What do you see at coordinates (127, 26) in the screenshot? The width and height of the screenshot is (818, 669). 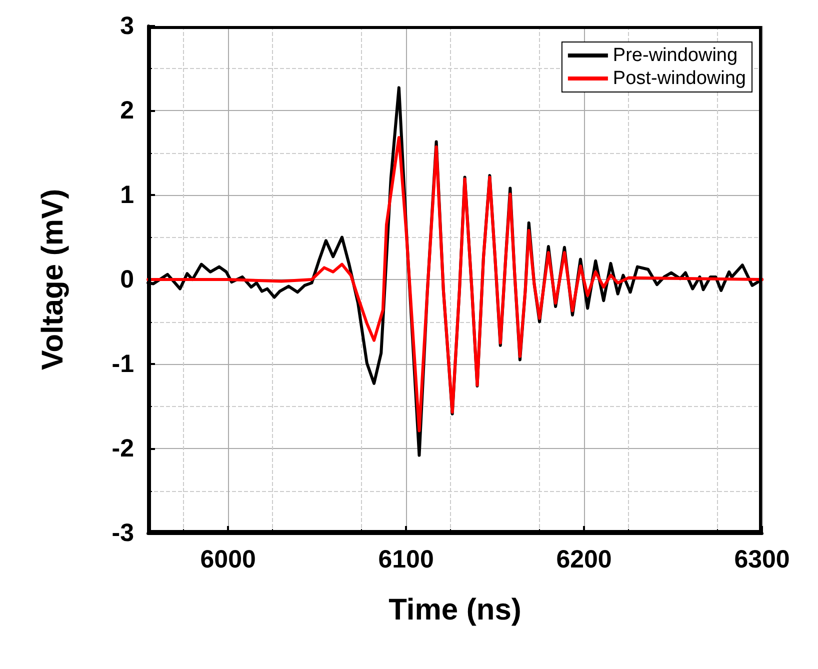 I see `y-tick-label: 3` at bounding box center [127, 26].